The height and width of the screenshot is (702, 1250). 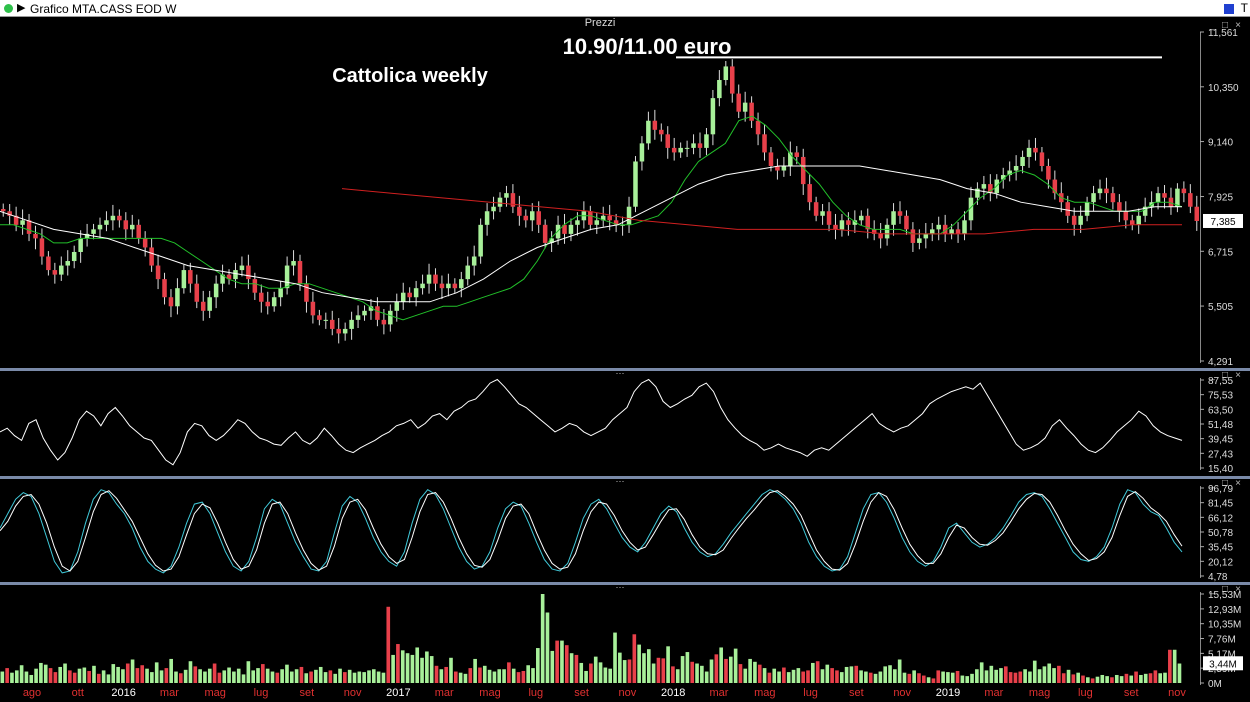 What do you see at coordinates (1229, 8) in the screenshot?
I see `window-color-icon` at bounding box center [1229, 8].